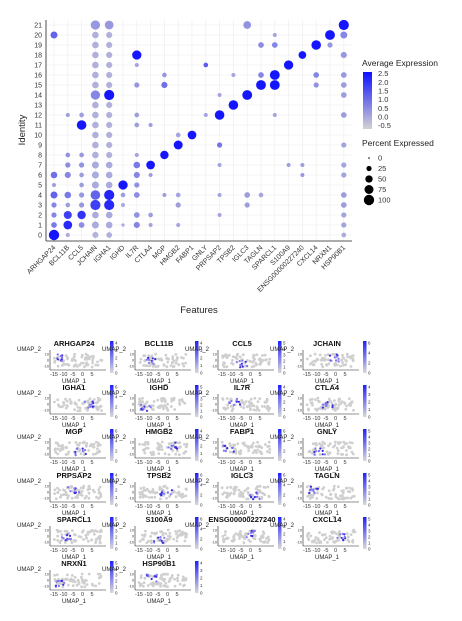  What do you see at coordinates (64, 507) in the screenshot?
I see `panel-x-tick: -10` at bounding box center [64, 507].